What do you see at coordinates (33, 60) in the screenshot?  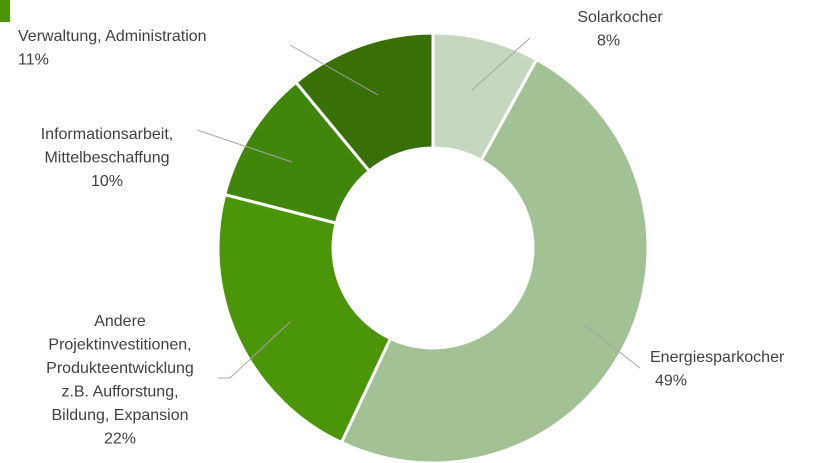 I see `value-label: 11%` at bounding box center [33, 60].